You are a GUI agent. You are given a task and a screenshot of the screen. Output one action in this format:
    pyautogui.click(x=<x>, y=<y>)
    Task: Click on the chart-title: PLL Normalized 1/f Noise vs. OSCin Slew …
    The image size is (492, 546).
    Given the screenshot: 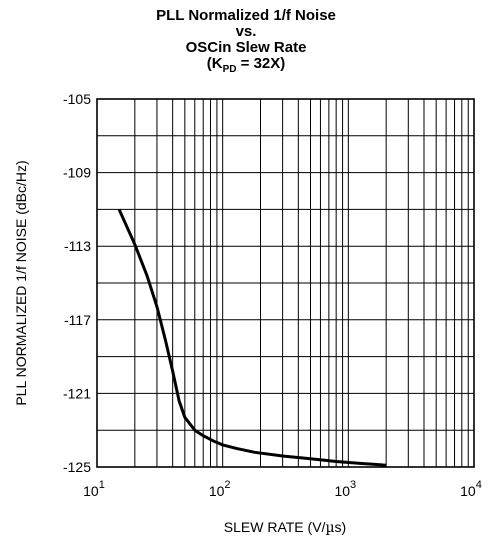 What is the action you would take?
    pyautogui.click(x=246, y=43)
    